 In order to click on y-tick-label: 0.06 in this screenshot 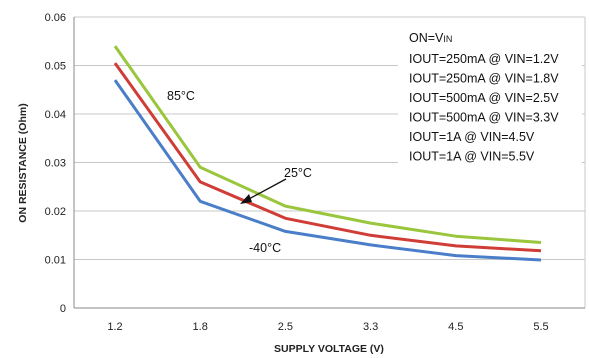, I will do `click(55, 18)`.